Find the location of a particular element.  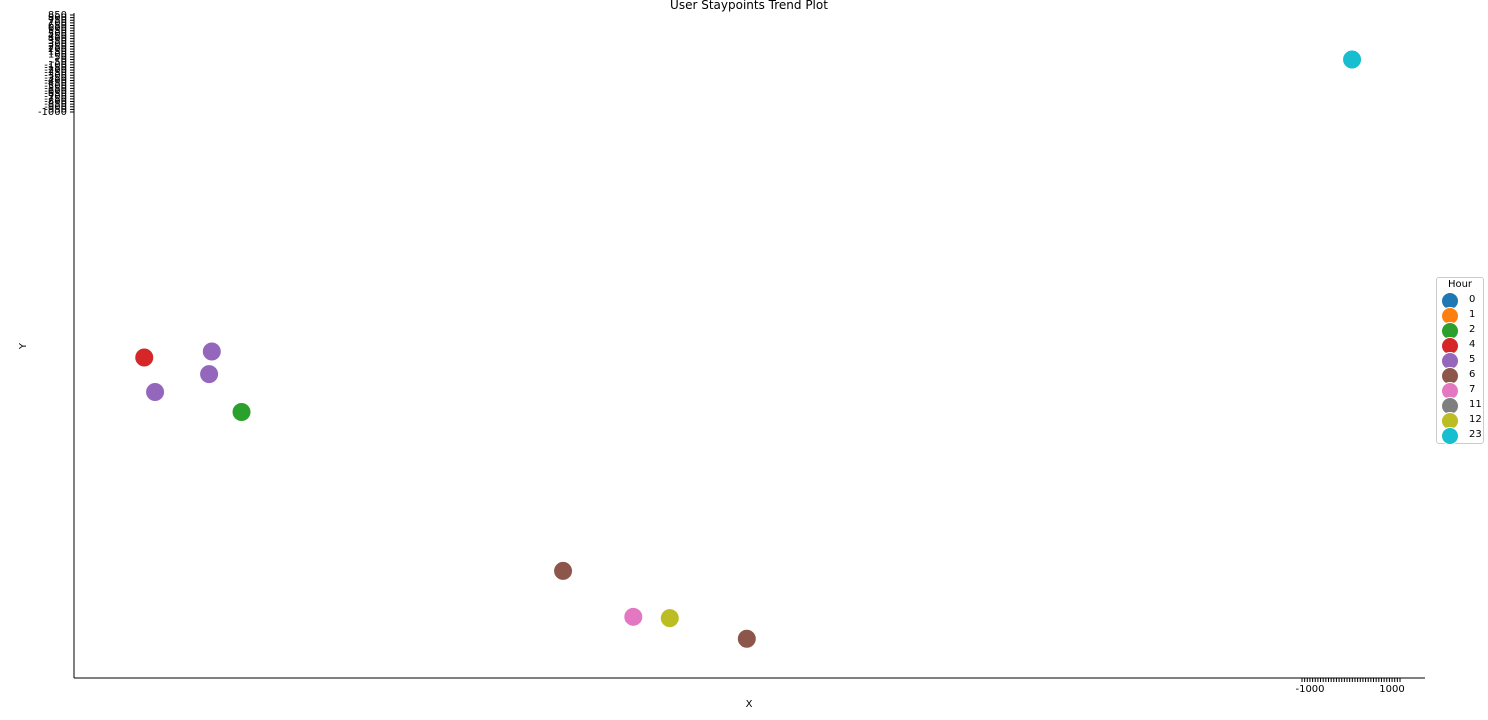

legend-item-11: 11 is located at coordinates (1462, 406).